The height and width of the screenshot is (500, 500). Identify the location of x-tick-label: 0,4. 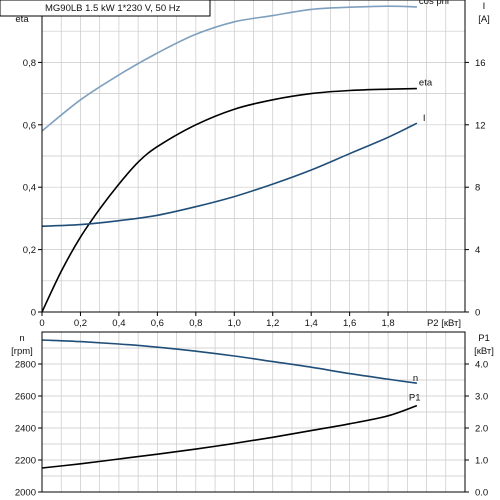
(118, 323).